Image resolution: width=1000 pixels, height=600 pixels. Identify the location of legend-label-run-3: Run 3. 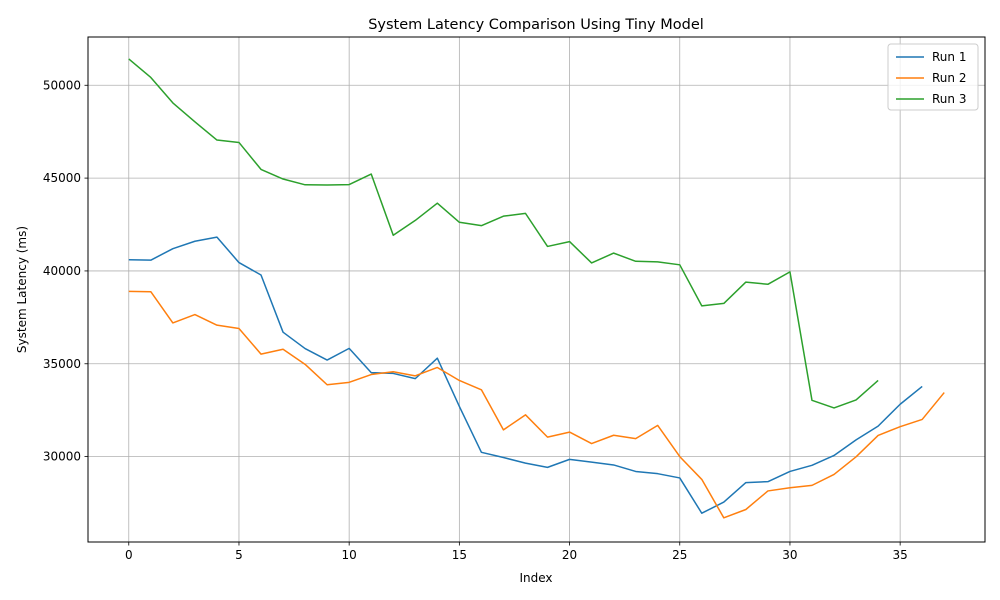
(949, 99).